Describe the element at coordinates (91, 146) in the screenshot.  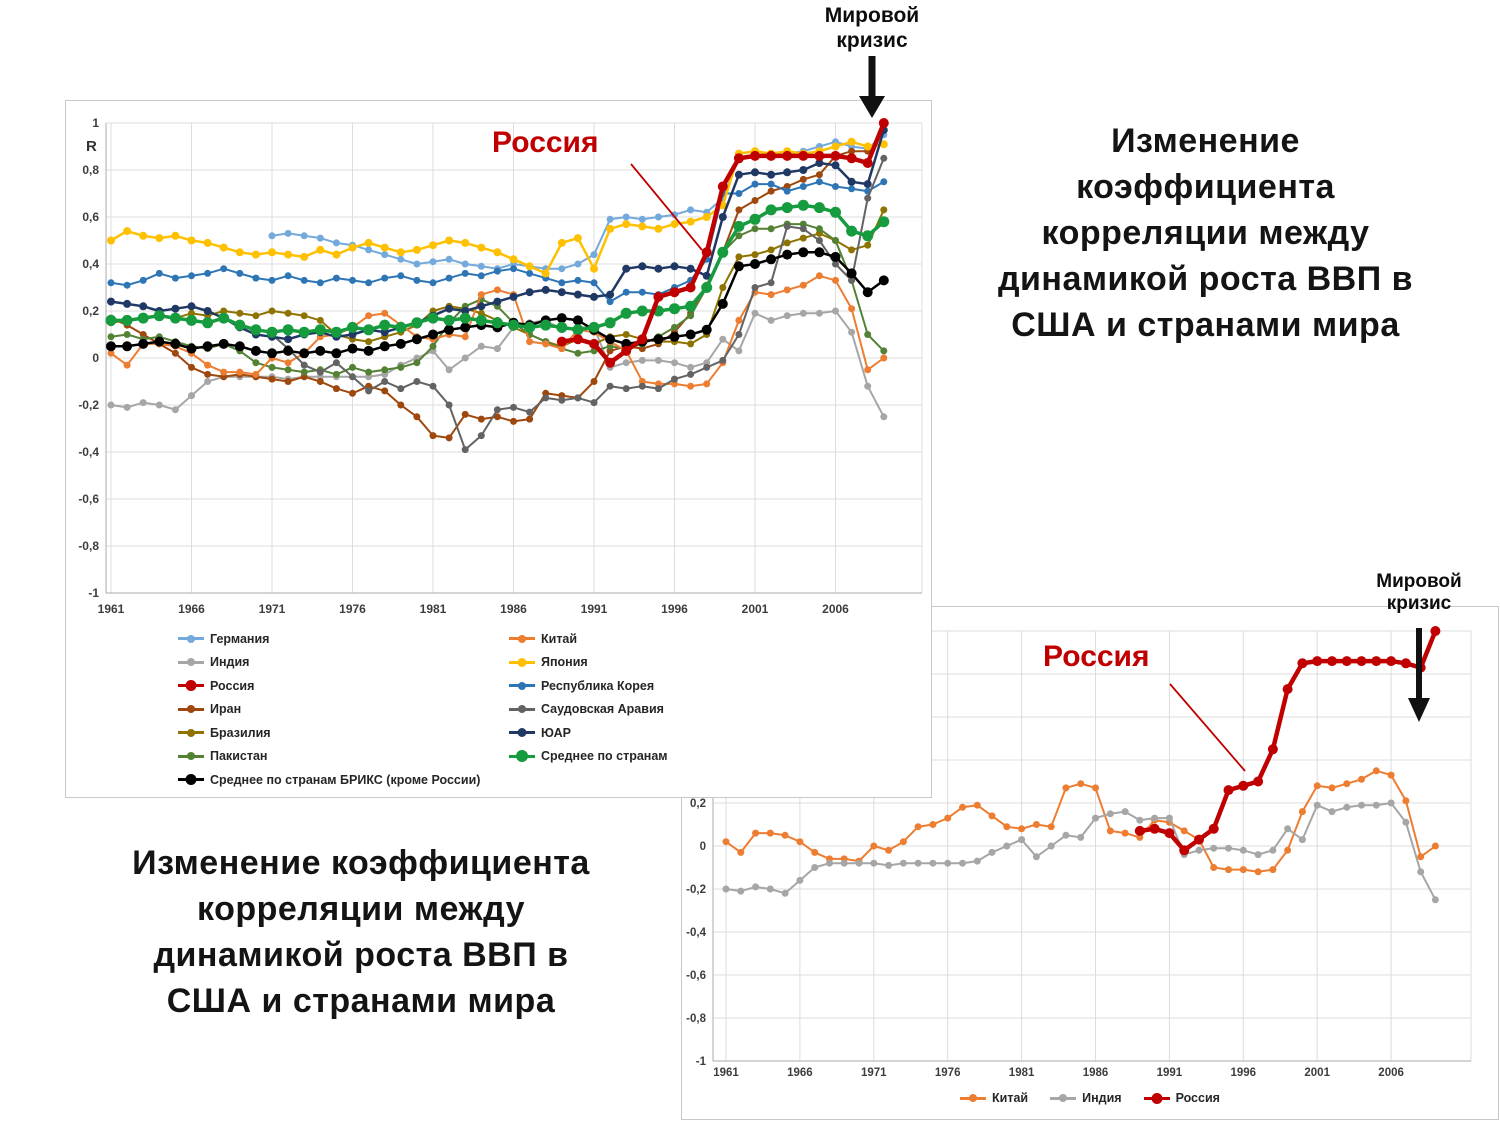
I see `y-axis-title: R` at that location.